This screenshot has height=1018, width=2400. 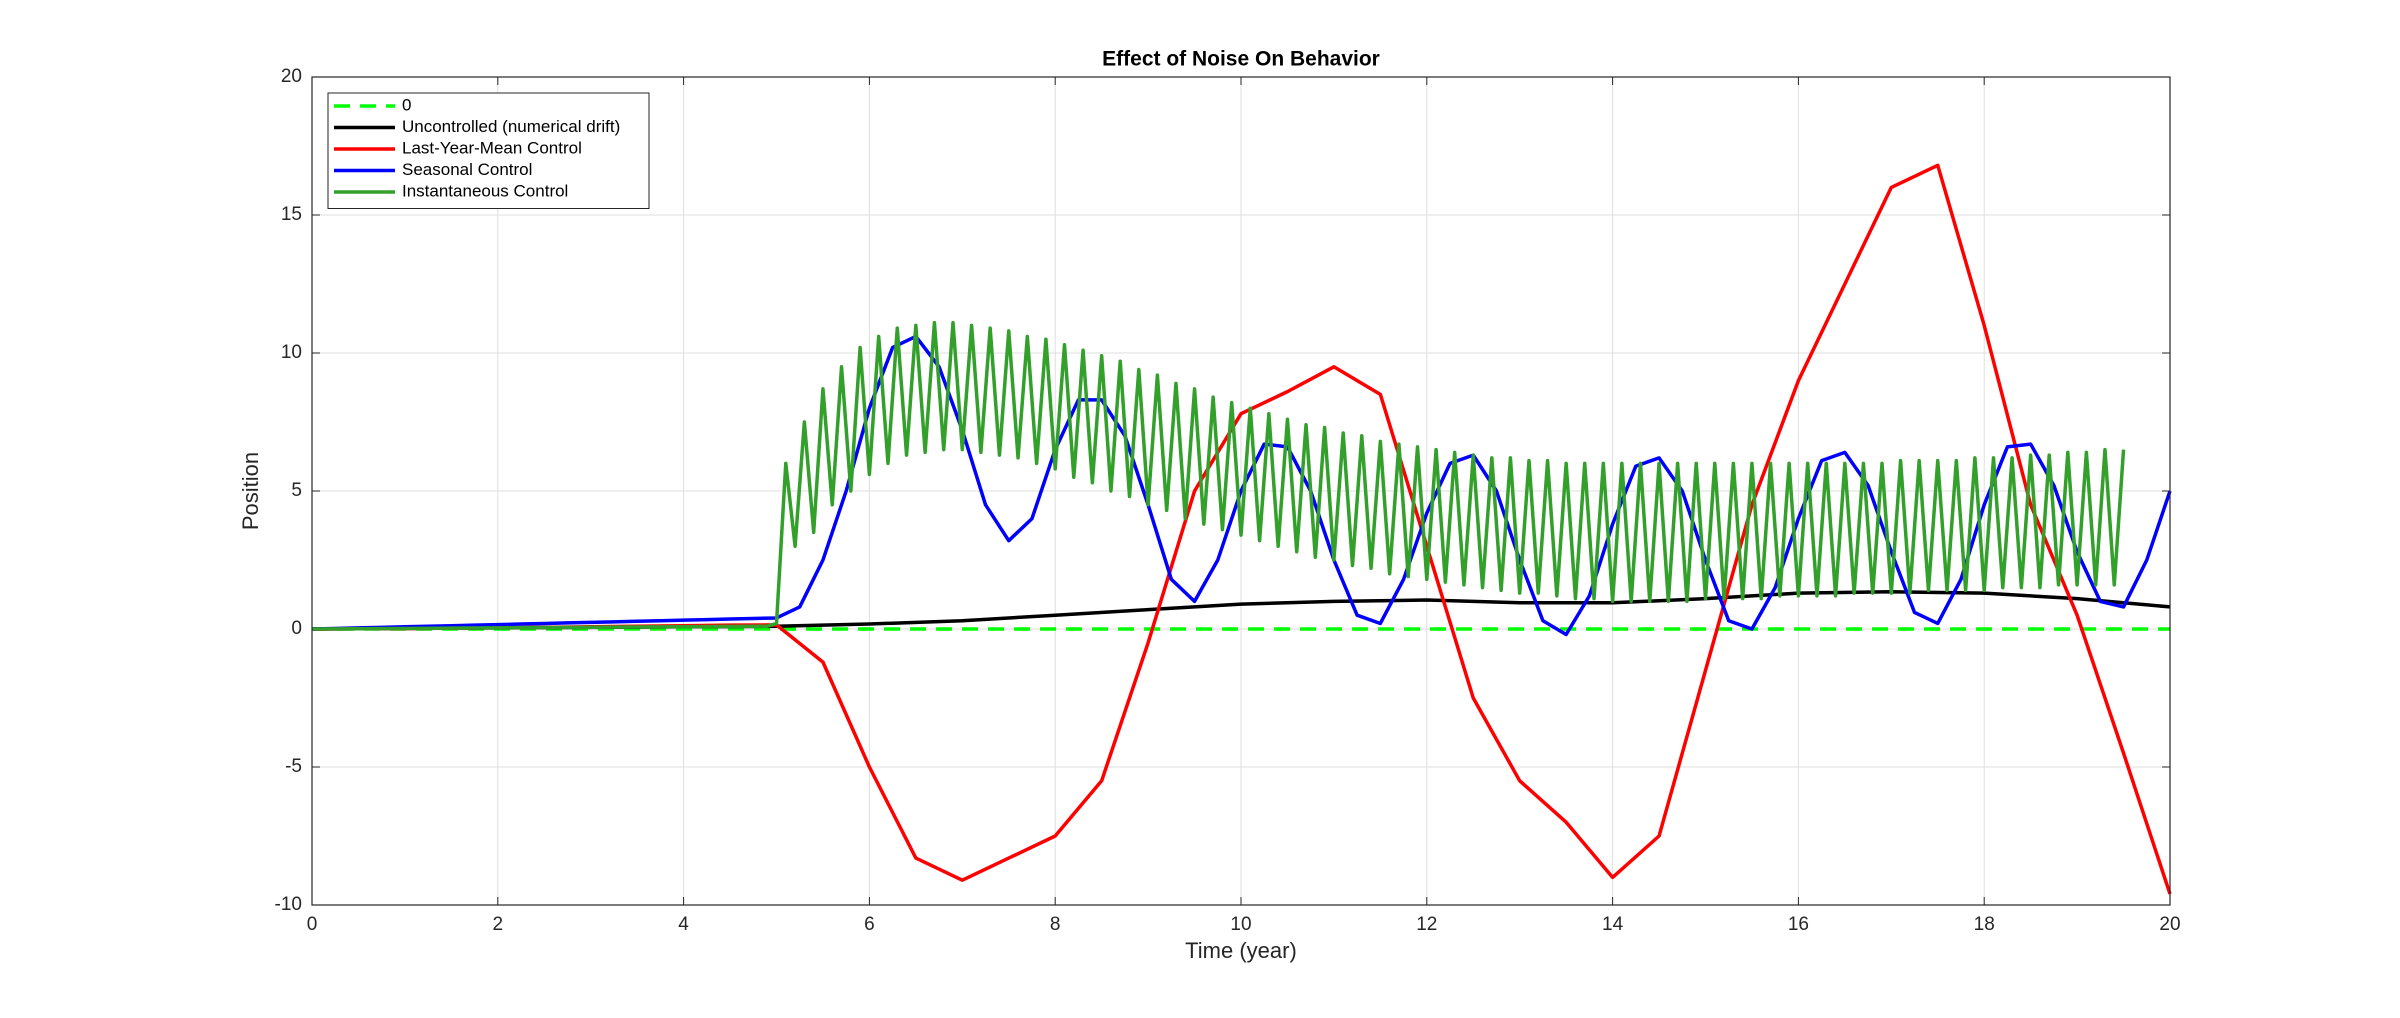 What do you see at coordinates (291, 352) in the screenshot?
I see `y-tick-label: 10` at bounding box center [291, 352].